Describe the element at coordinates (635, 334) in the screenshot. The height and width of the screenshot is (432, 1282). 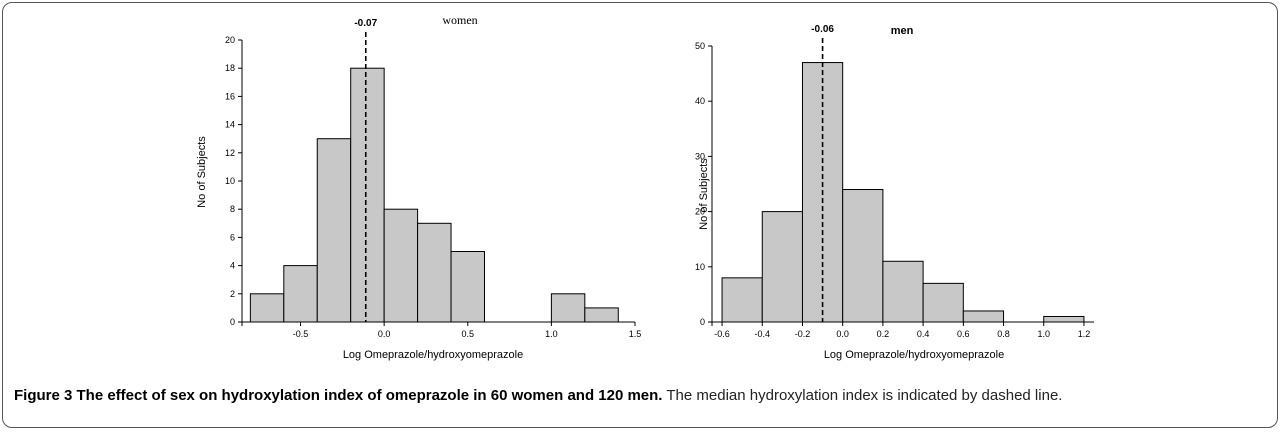
I see `women-x-tick-label: 1.5` at that location.